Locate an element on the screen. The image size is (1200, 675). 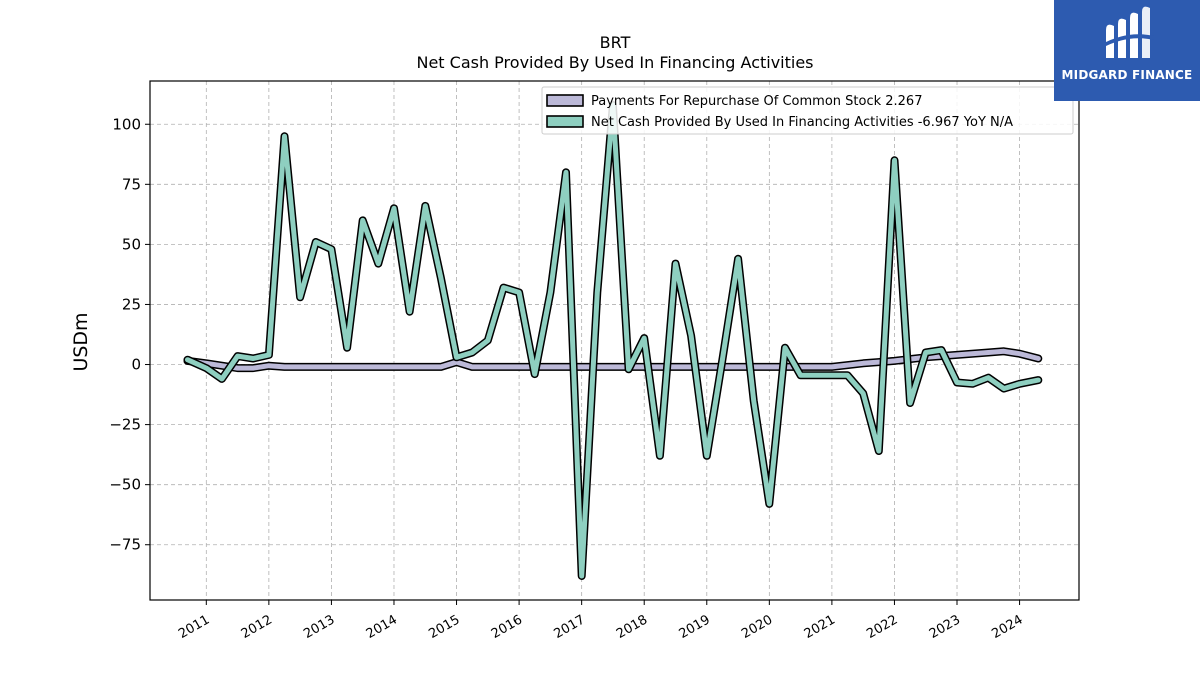
y-tick-label: −75 is located at coordinates (125, 545).